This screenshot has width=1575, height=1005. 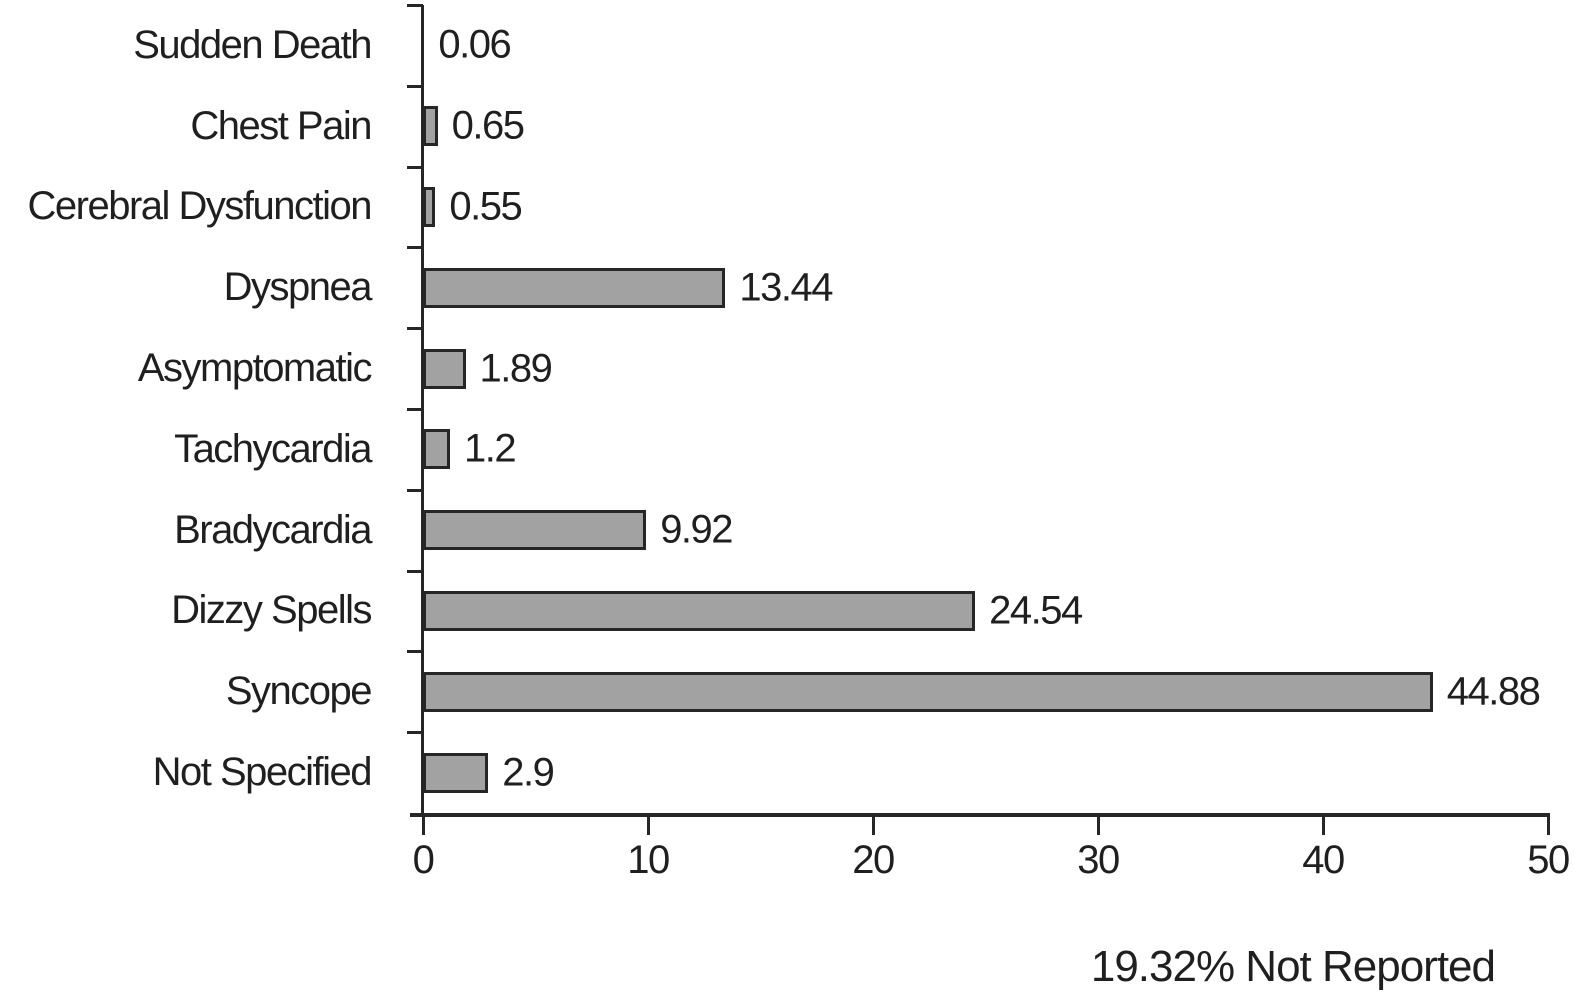 I want to click on x-axis-tick-label: 50, so click(x=1548, y=860).